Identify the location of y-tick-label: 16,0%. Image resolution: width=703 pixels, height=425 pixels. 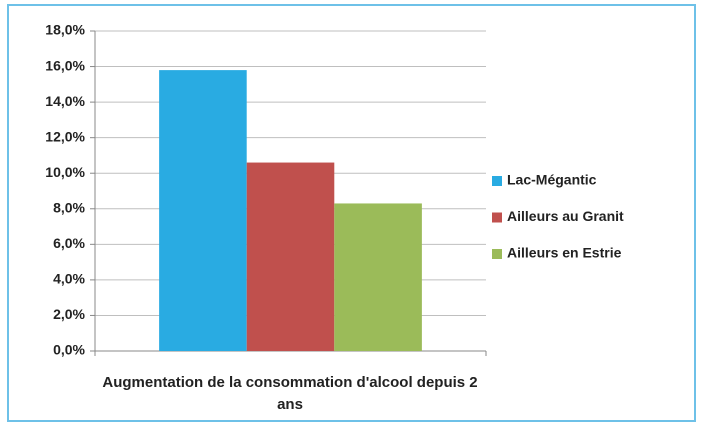
(65, 65).